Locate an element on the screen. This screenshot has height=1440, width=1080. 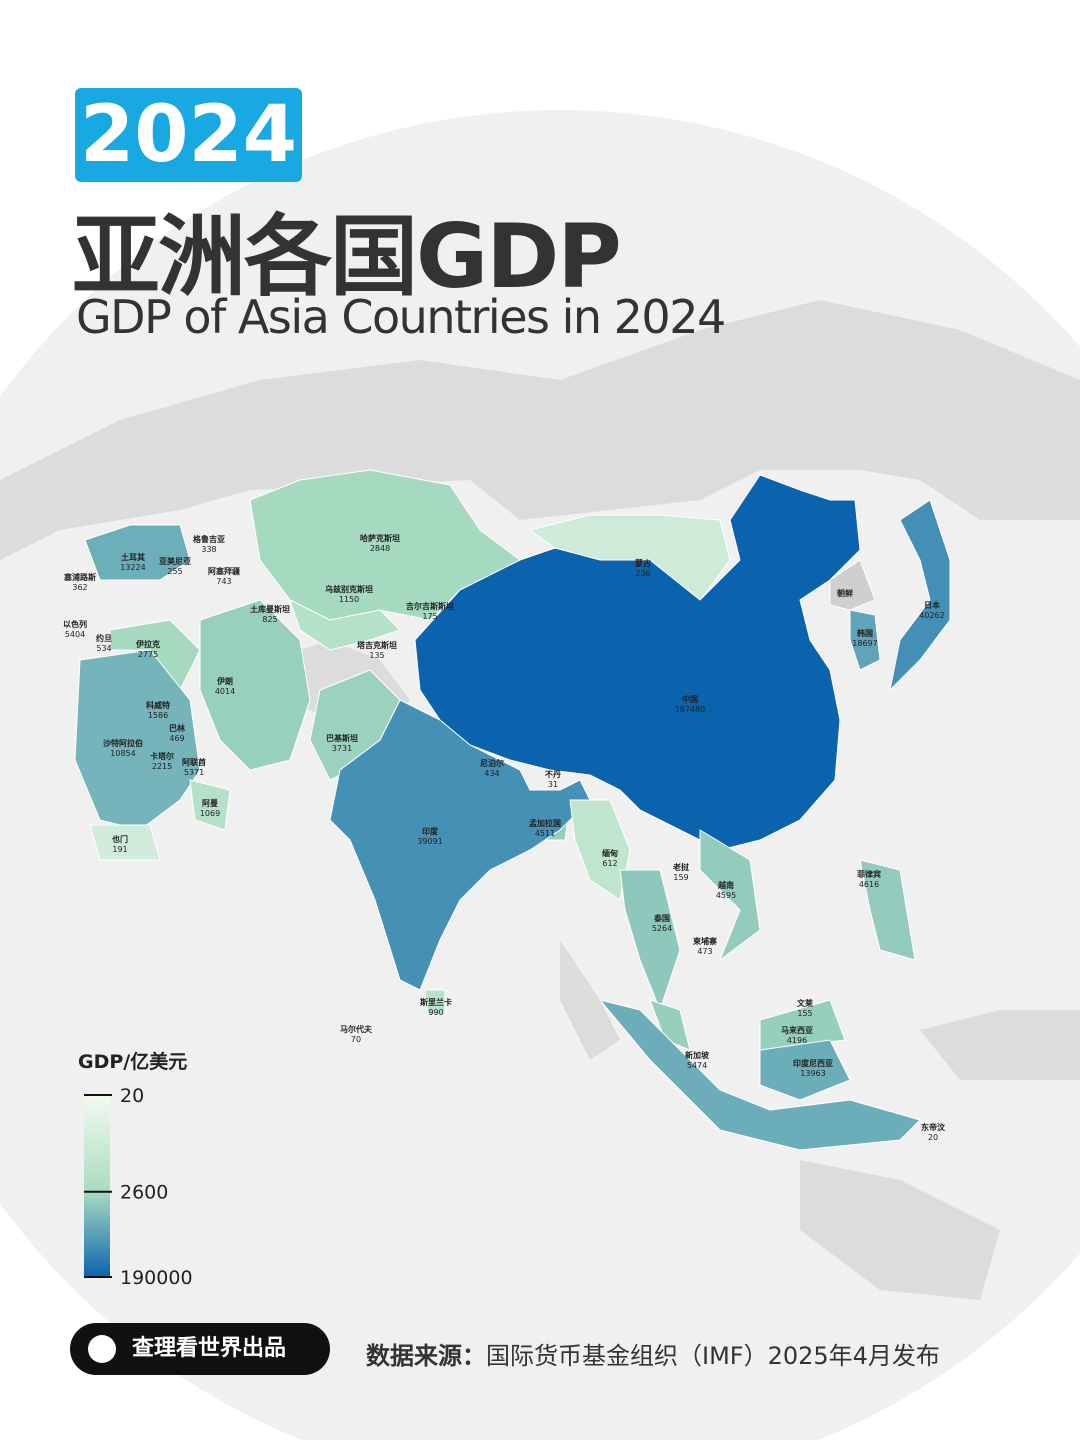
country-value: 187480 is located at coordinates (690, 709).